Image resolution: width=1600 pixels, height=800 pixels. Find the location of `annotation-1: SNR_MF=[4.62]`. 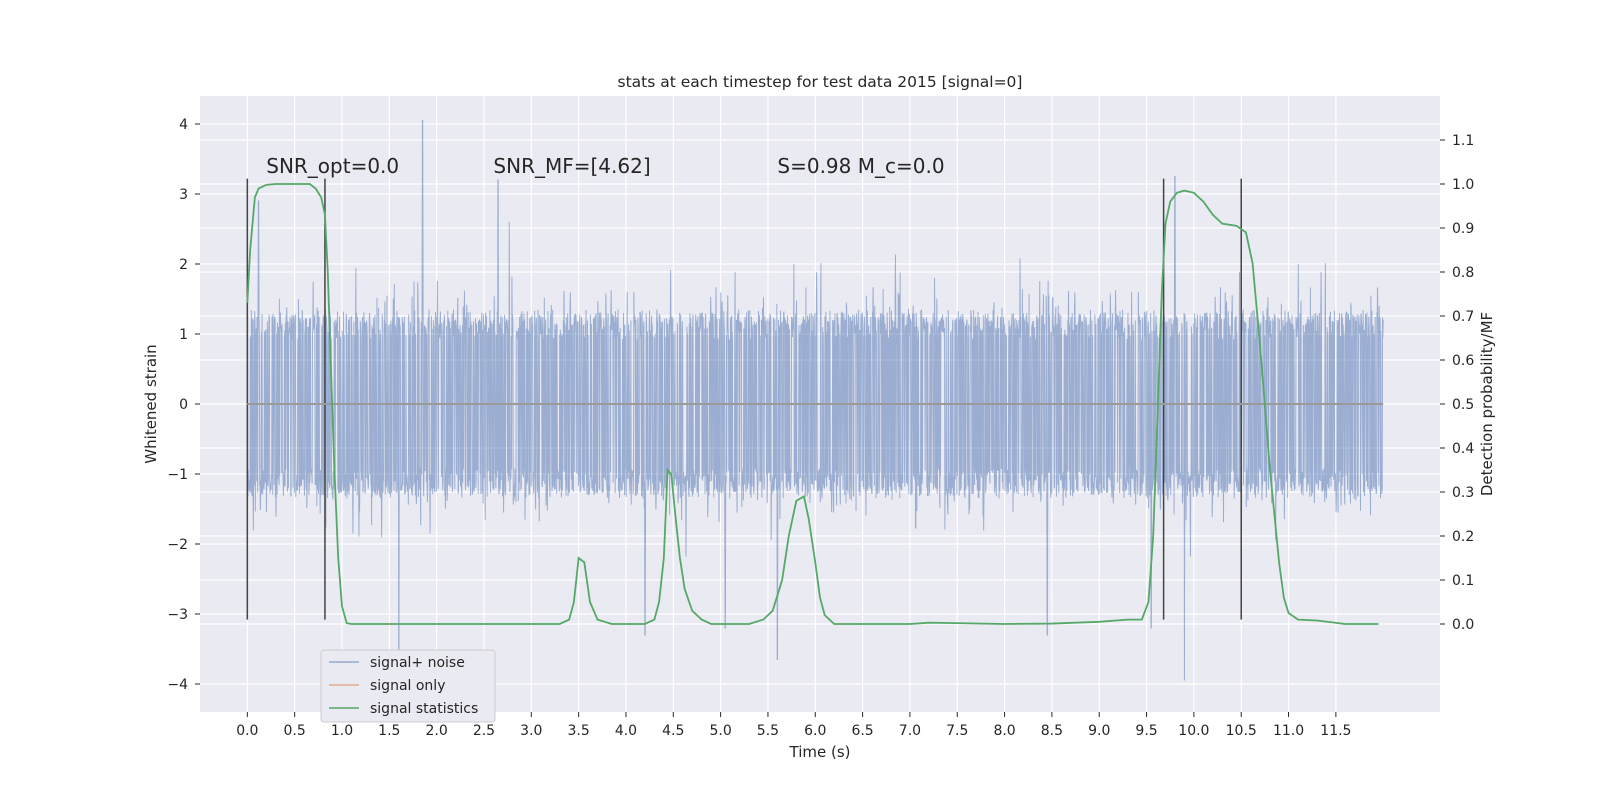

annotation-1: SNR_MF=[4.62] is located at coordinates (571, 166).